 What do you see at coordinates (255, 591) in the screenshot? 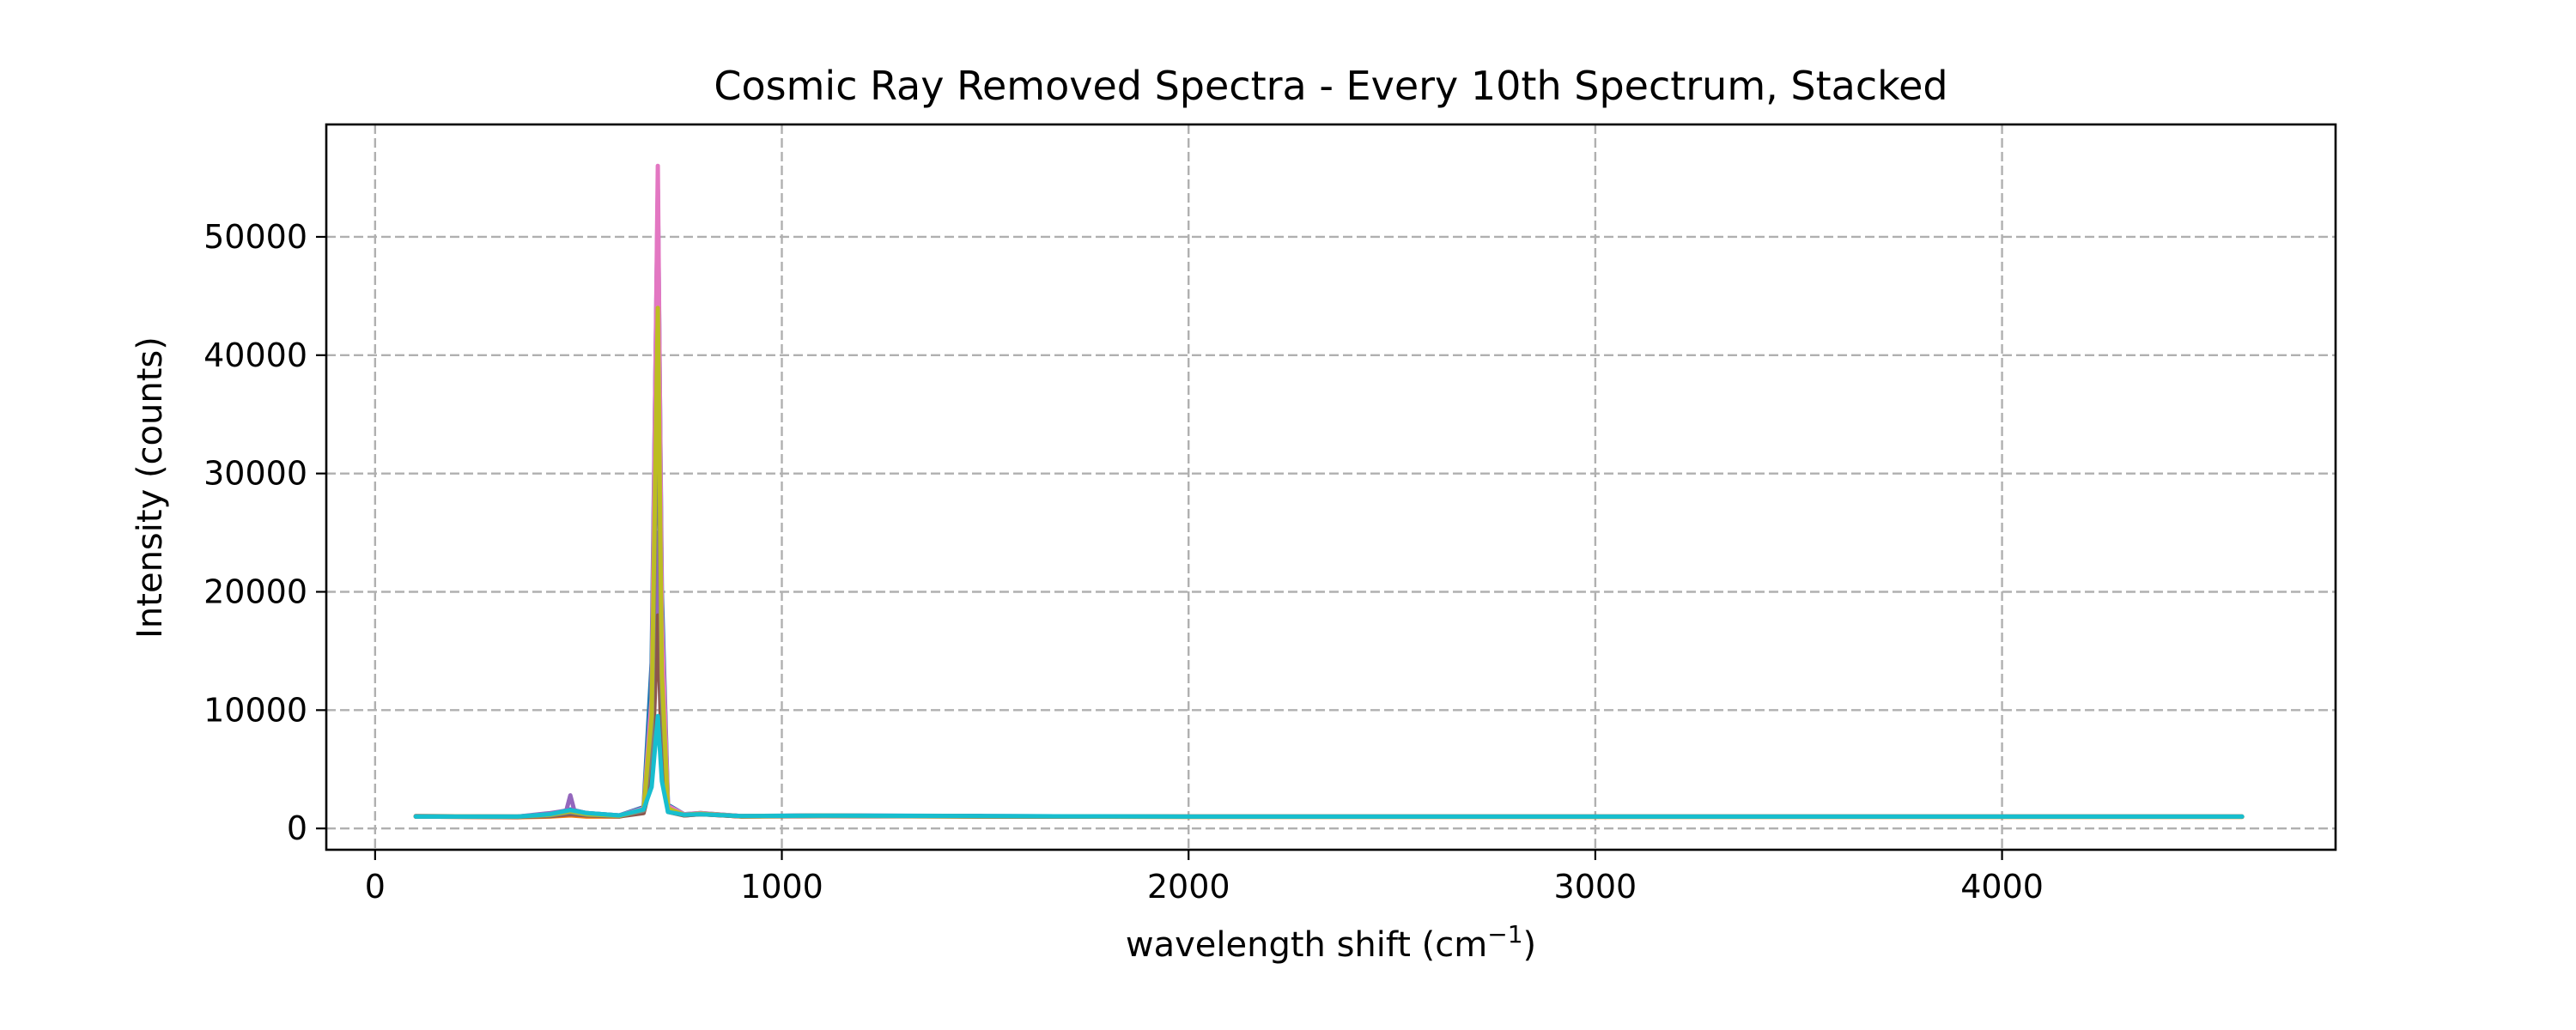
I see `y-tick-label: 20000` at bounding box center [255, 591].